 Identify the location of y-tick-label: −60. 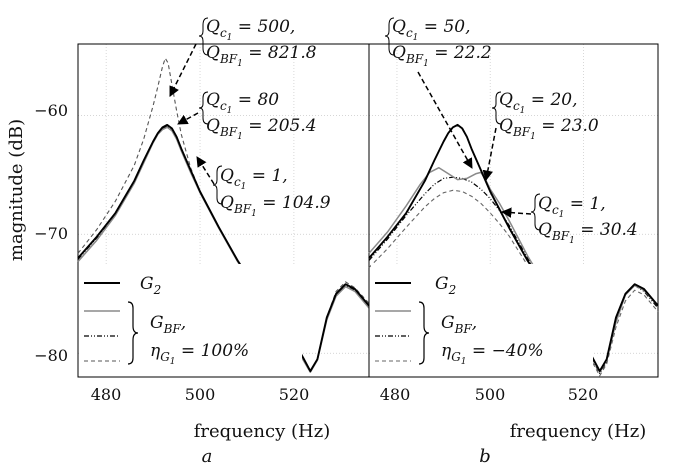
(51, 110).